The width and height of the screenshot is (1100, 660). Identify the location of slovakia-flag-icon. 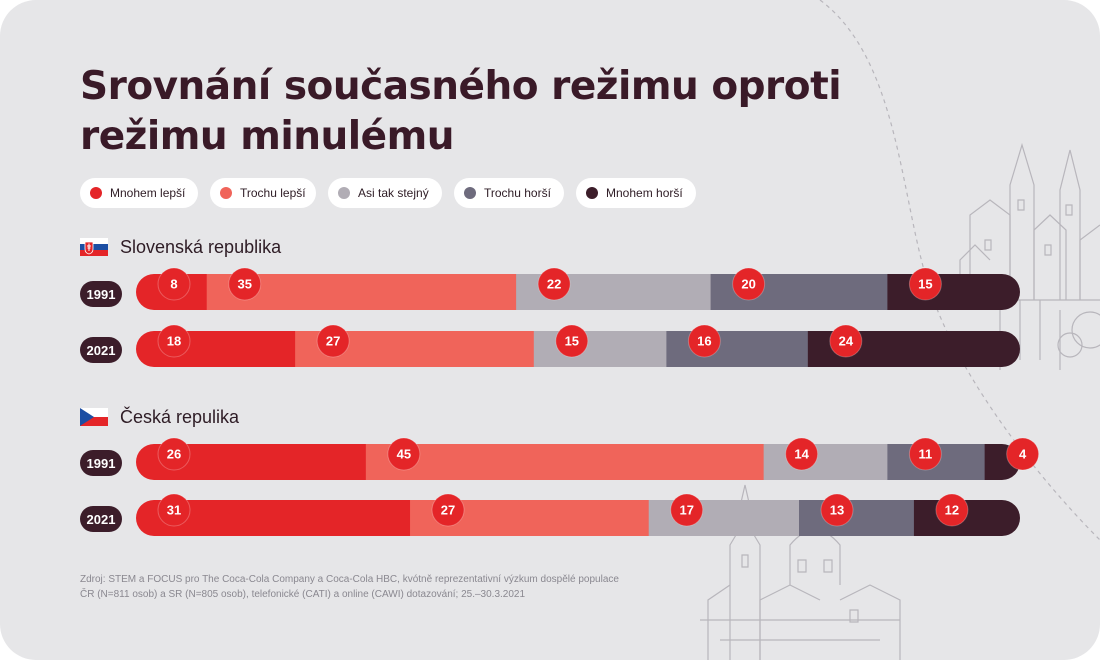
(94, 247).